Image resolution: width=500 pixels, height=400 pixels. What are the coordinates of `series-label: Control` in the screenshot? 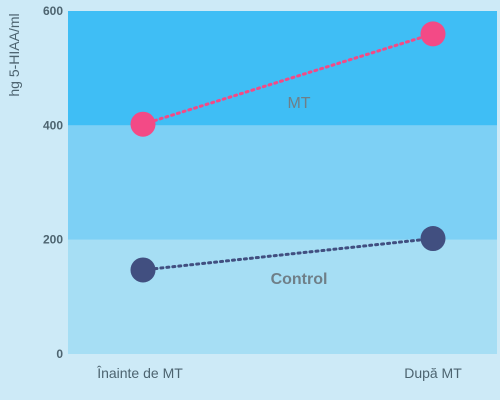 It's located at (299, 279).